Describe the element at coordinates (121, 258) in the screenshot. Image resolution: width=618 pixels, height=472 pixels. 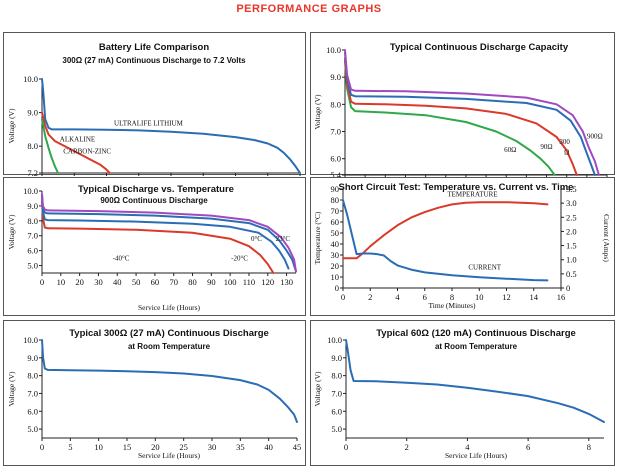
I see `annotation-label: -40°C` at that location.